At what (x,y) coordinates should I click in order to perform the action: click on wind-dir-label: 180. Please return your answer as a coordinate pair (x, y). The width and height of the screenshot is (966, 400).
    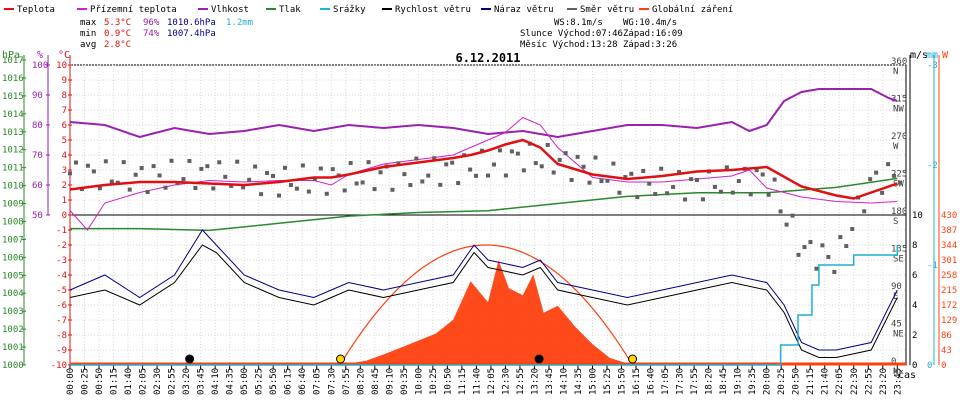
    Looking at the image, I should click on (899, 212).